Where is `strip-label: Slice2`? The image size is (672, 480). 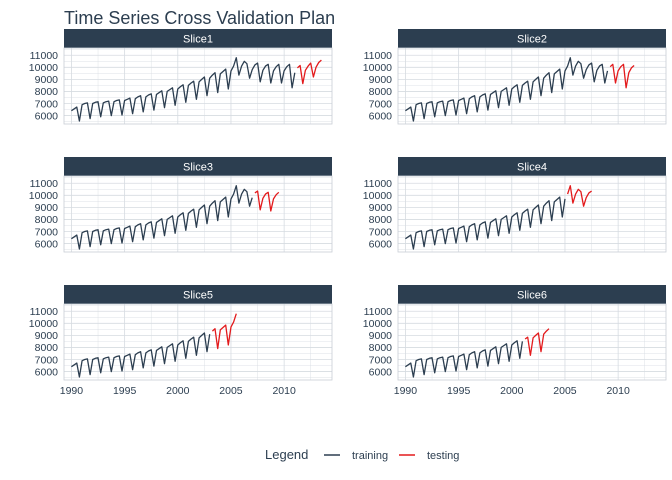 strip-label: Slice2 is located at coordinates (532, 40).